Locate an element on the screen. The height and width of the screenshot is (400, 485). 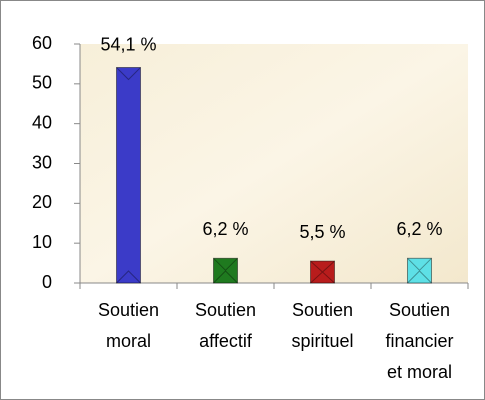
x-tick-label-line: et moral is located at coordinates (419, 372).